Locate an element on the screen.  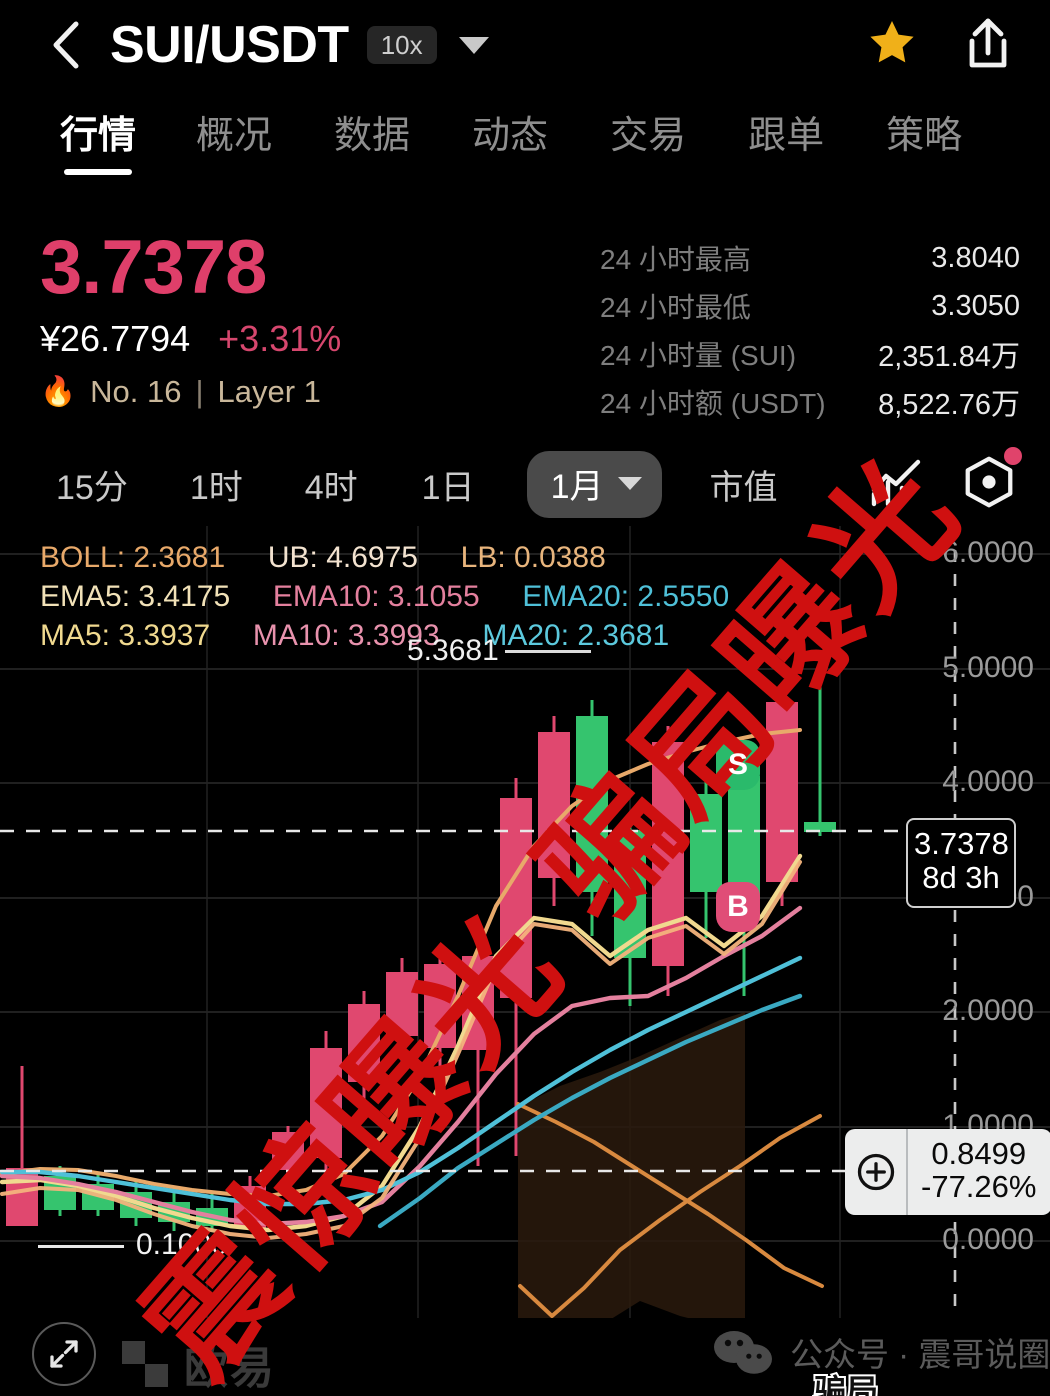
app-header: SUI/USDT 10x is located at coordinates (525, 45).